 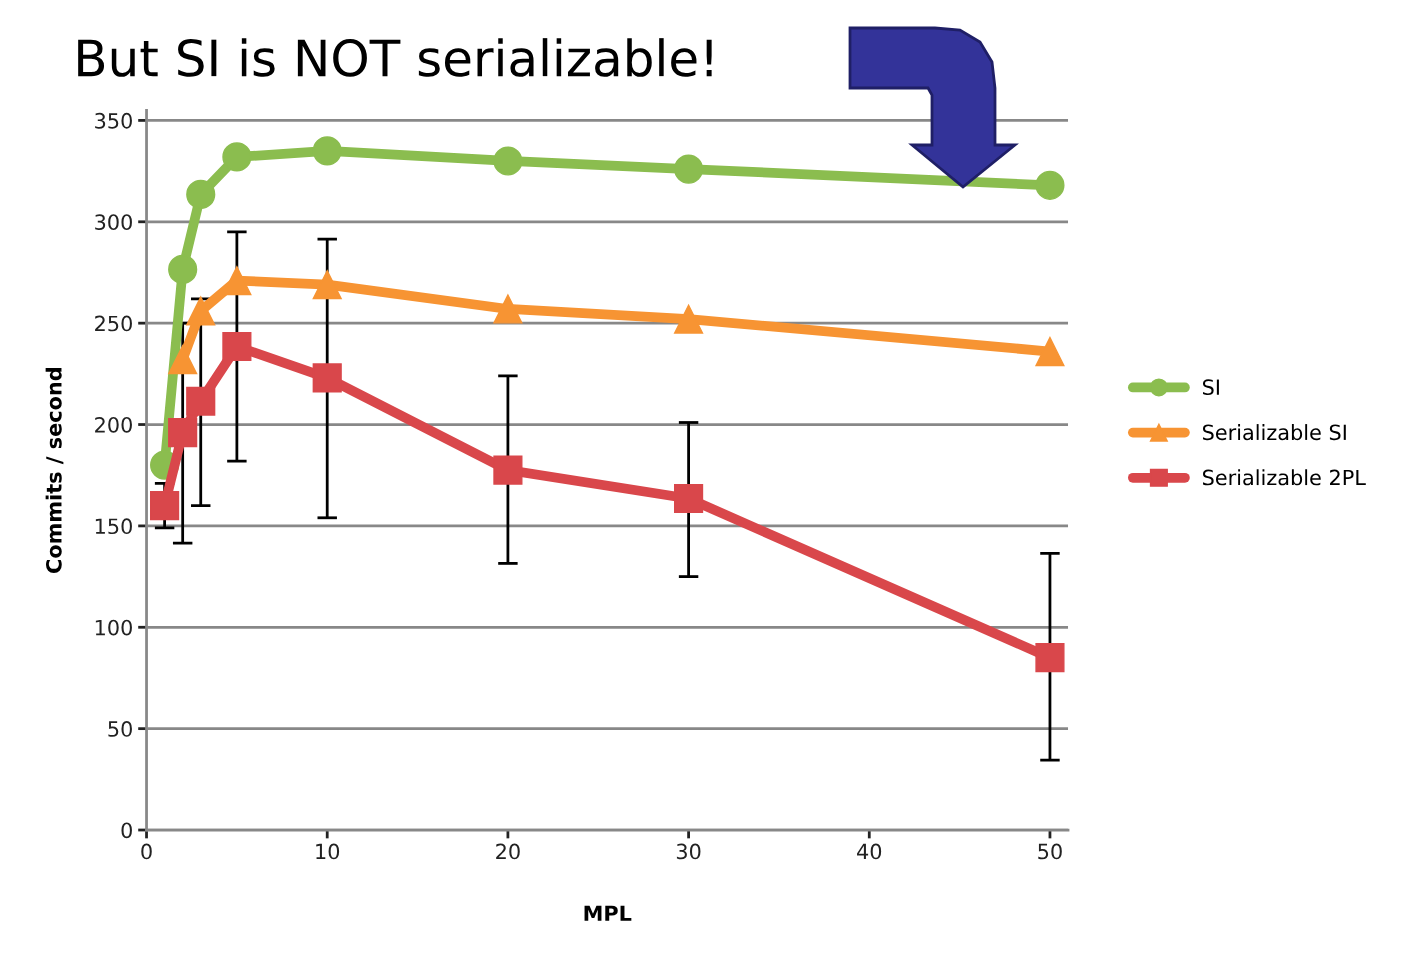 I want to click on x-tick-label: 50, so click(x=1050, y=851).